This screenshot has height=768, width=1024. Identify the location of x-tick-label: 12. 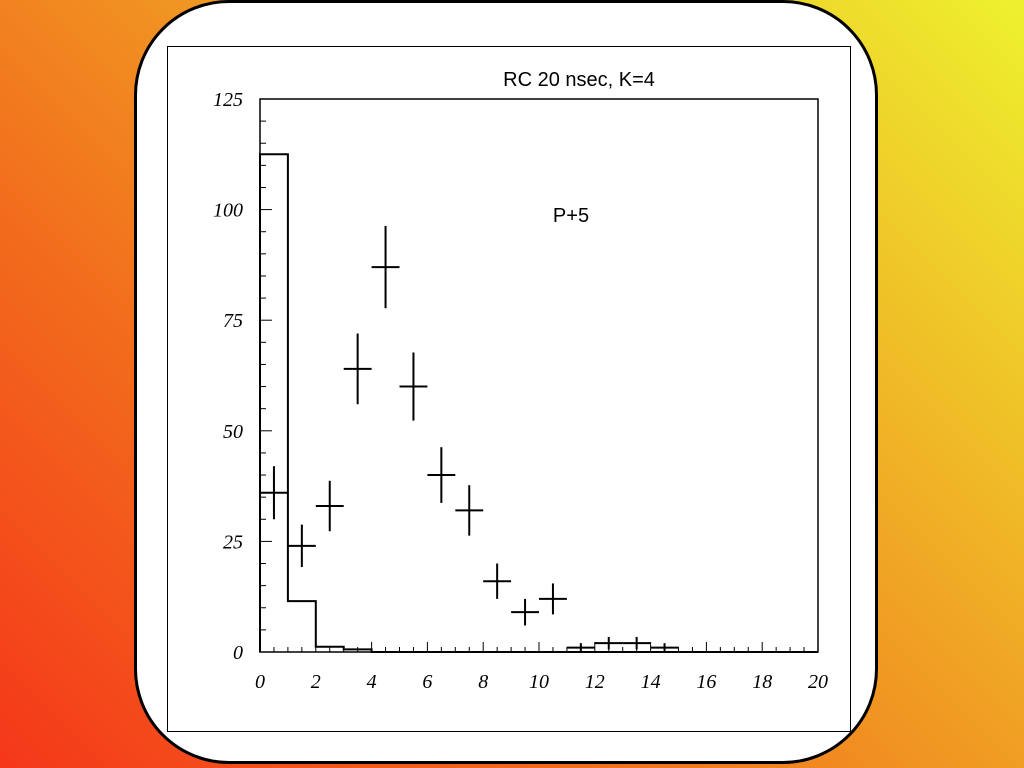
(595, 682).